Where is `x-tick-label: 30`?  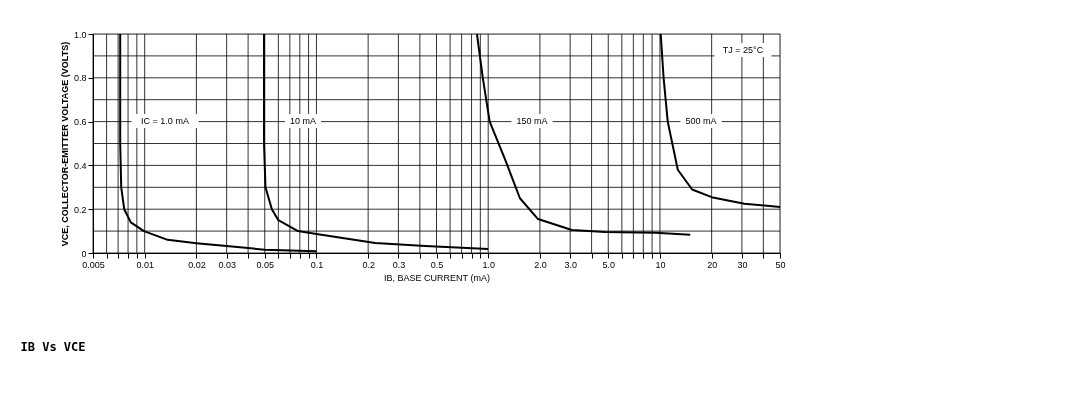
x-tick-label: 30 is located at coordinates (742, 264).